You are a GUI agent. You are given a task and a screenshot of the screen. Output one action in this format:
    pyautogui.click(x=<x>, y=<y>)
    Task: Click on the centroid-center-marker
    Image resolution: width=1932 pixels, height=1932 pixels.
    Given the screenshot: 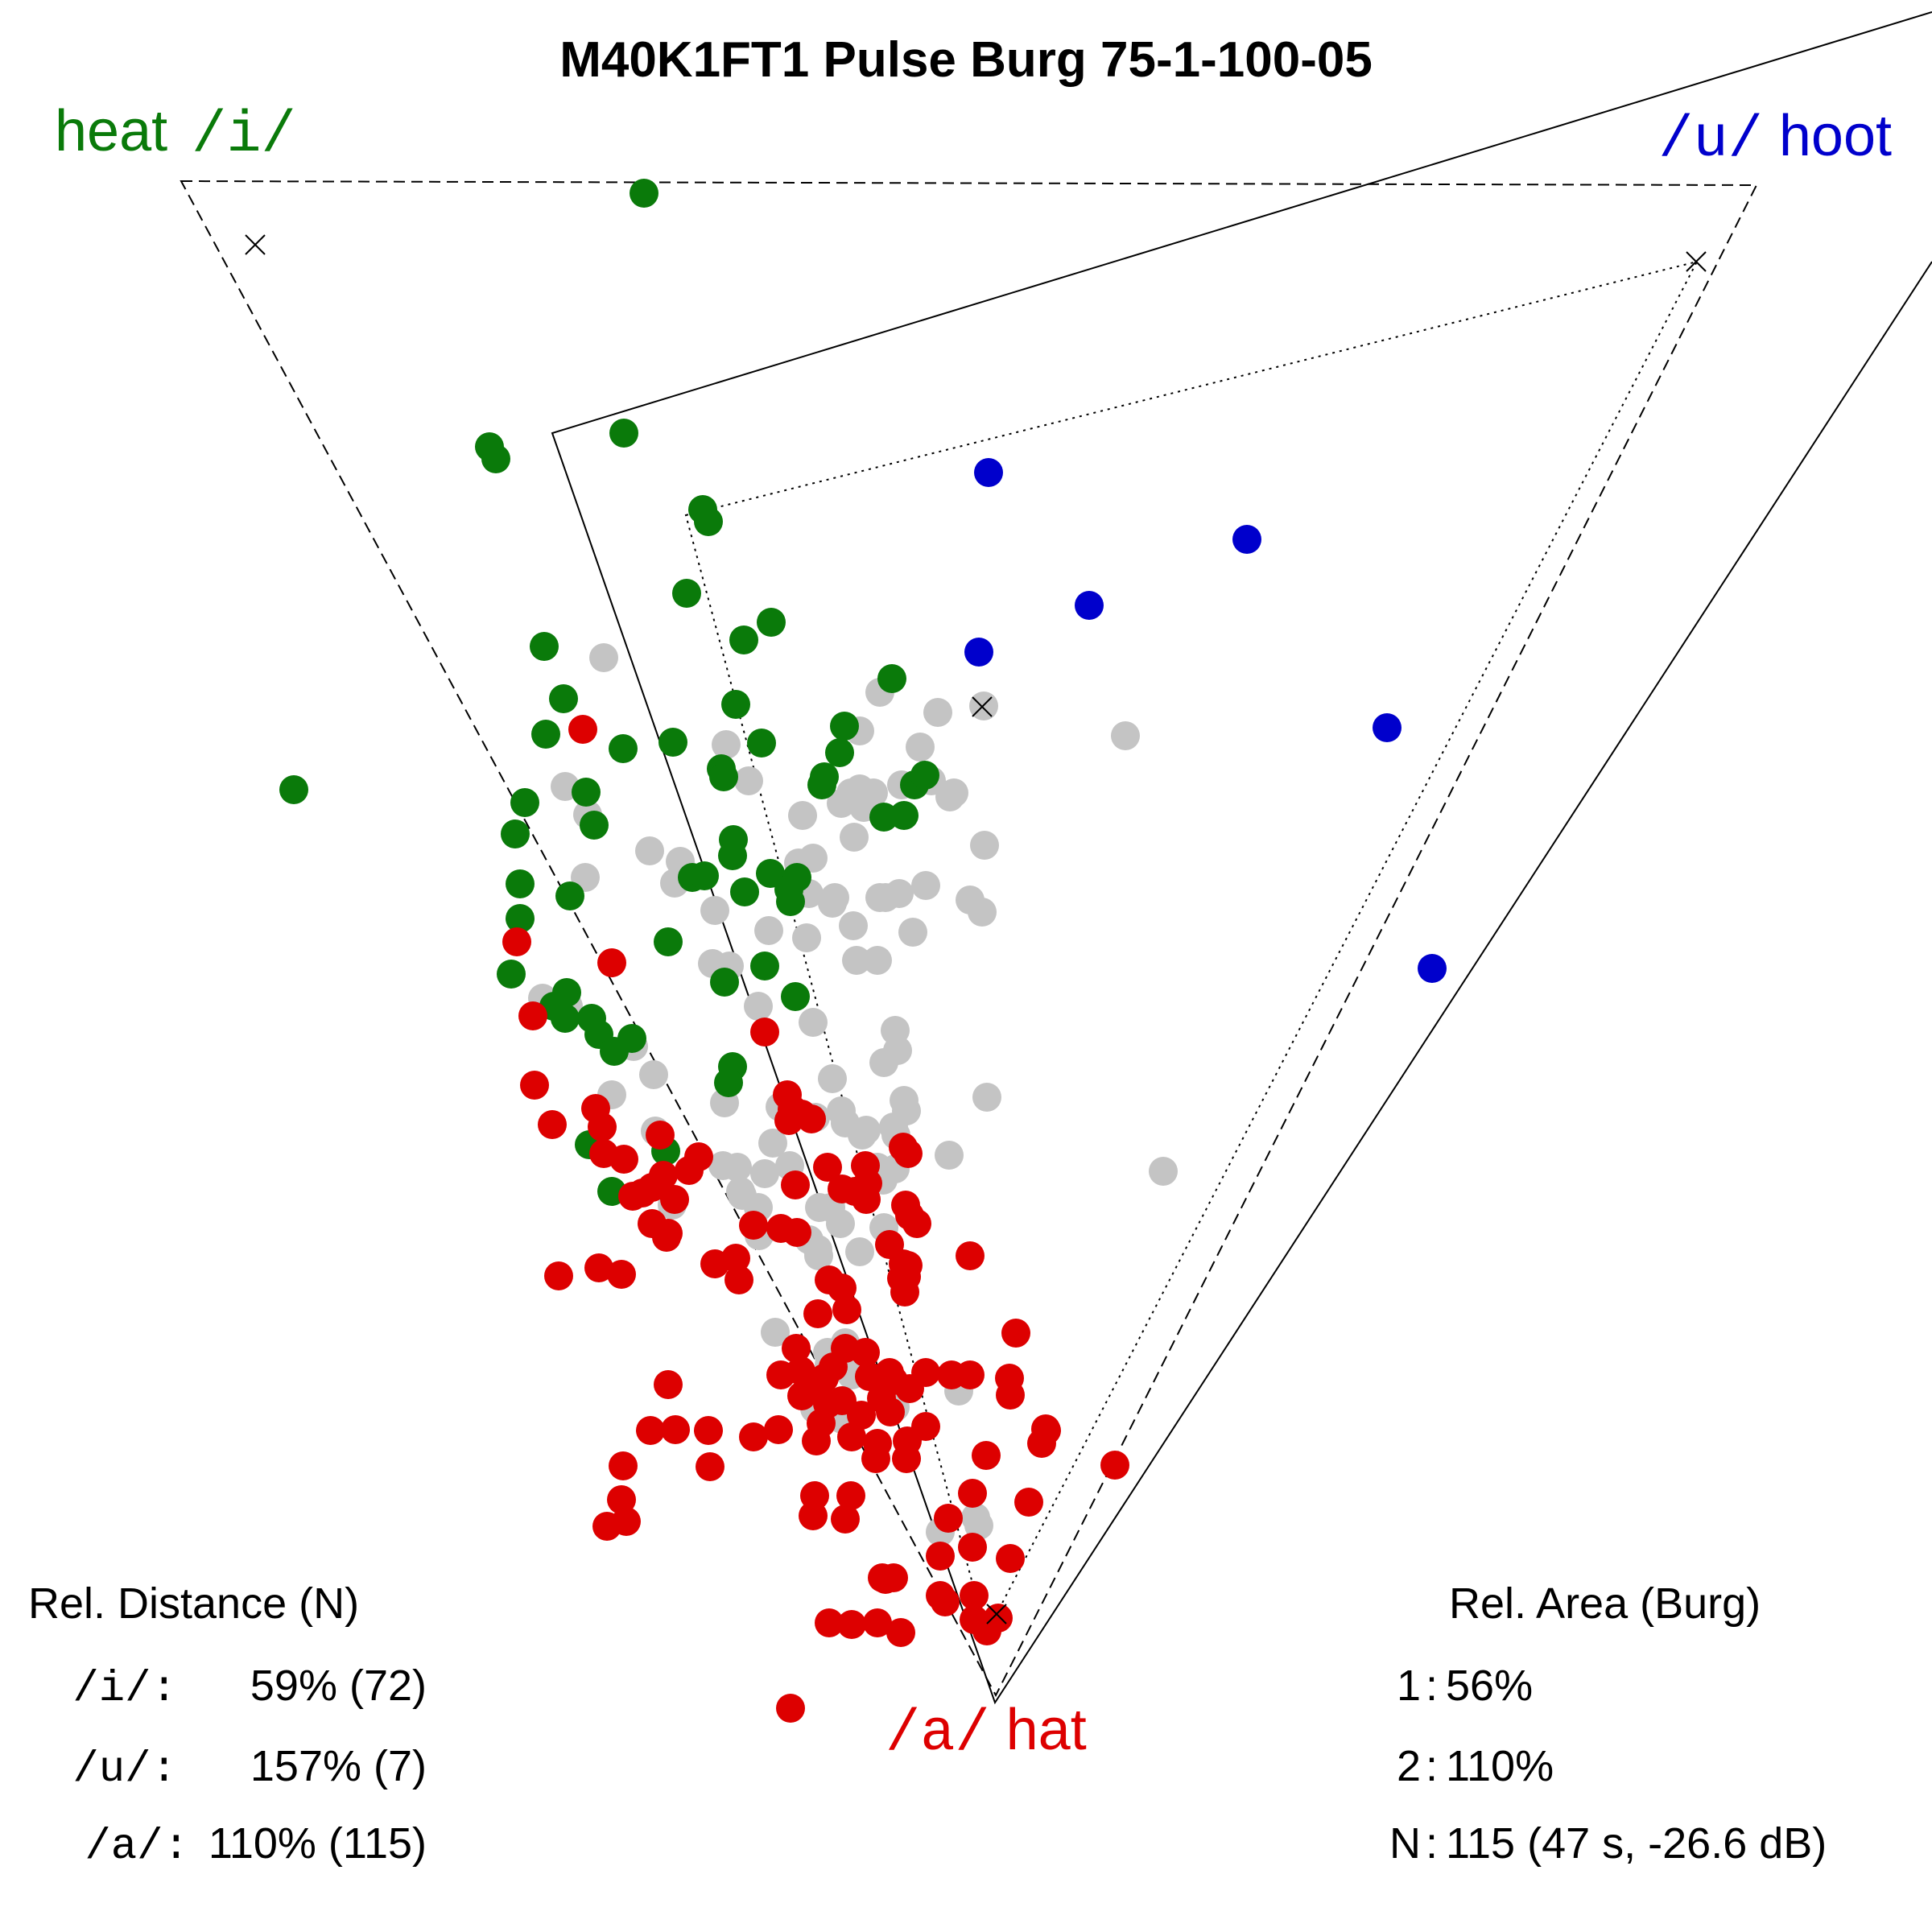 What is the action you would take?
    pyautogui.click(x=982, y=706)
    